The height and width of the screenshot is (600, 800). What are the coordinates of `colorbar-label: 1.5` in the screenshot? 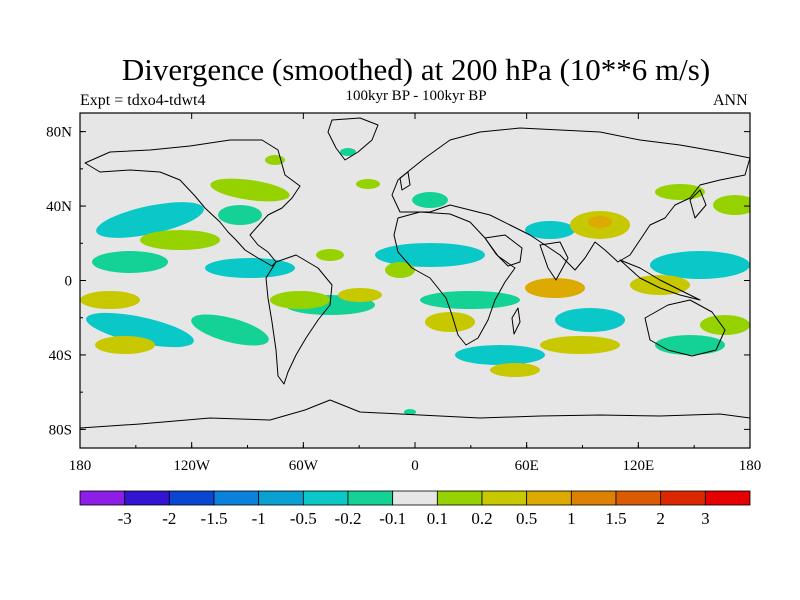 It's located at (615, 518).